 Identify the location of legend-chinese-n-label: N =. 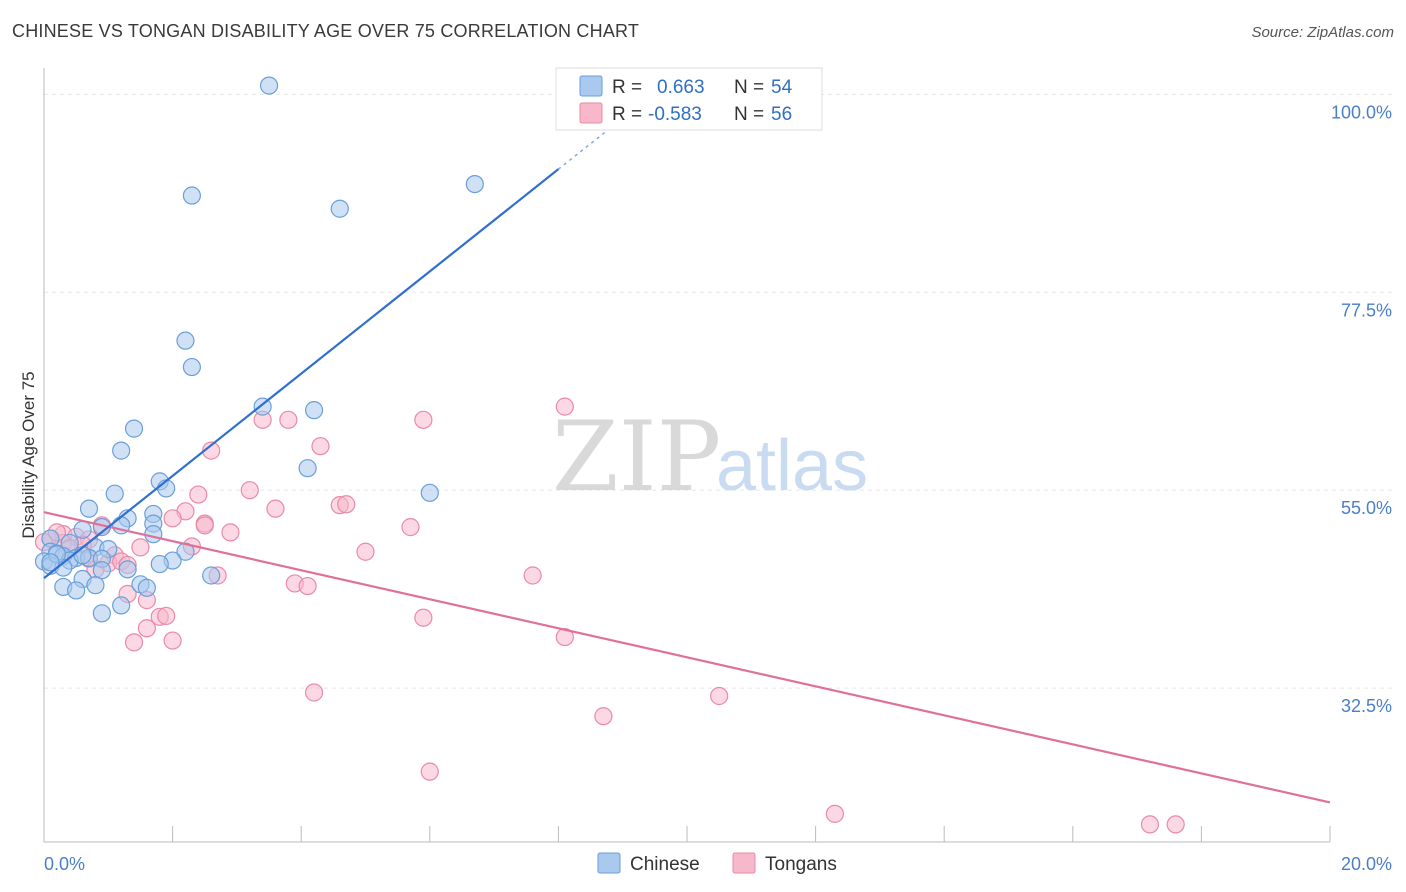
(749, 87).